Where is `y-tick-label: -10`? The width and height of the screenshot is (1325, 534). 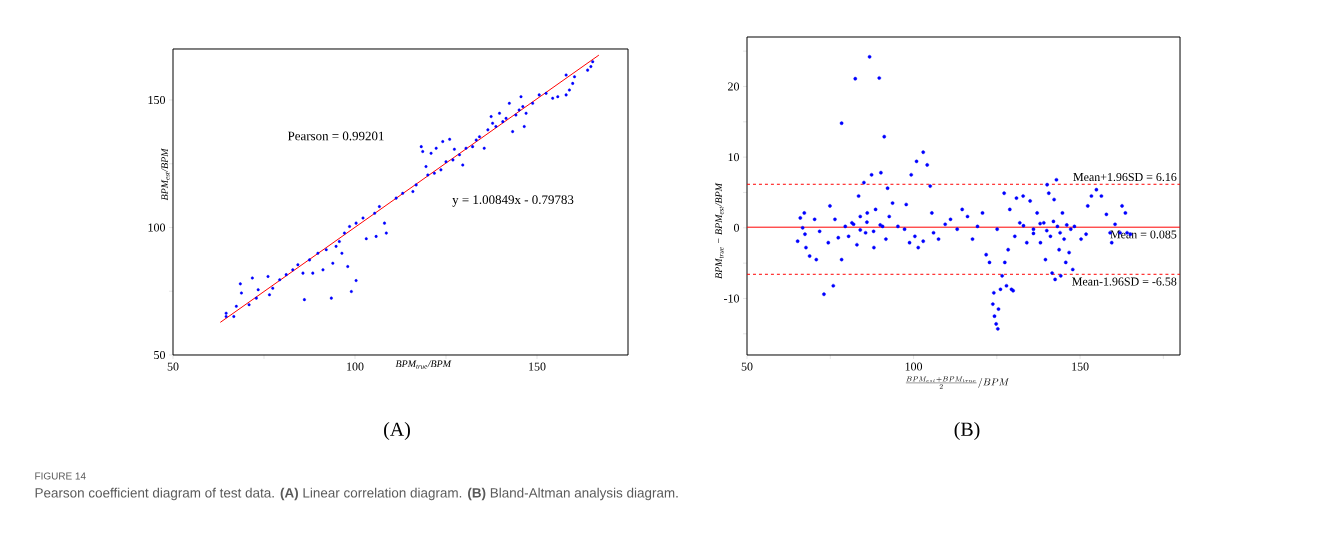 y-tick-label: -10 is located at coordinates (731, 298).